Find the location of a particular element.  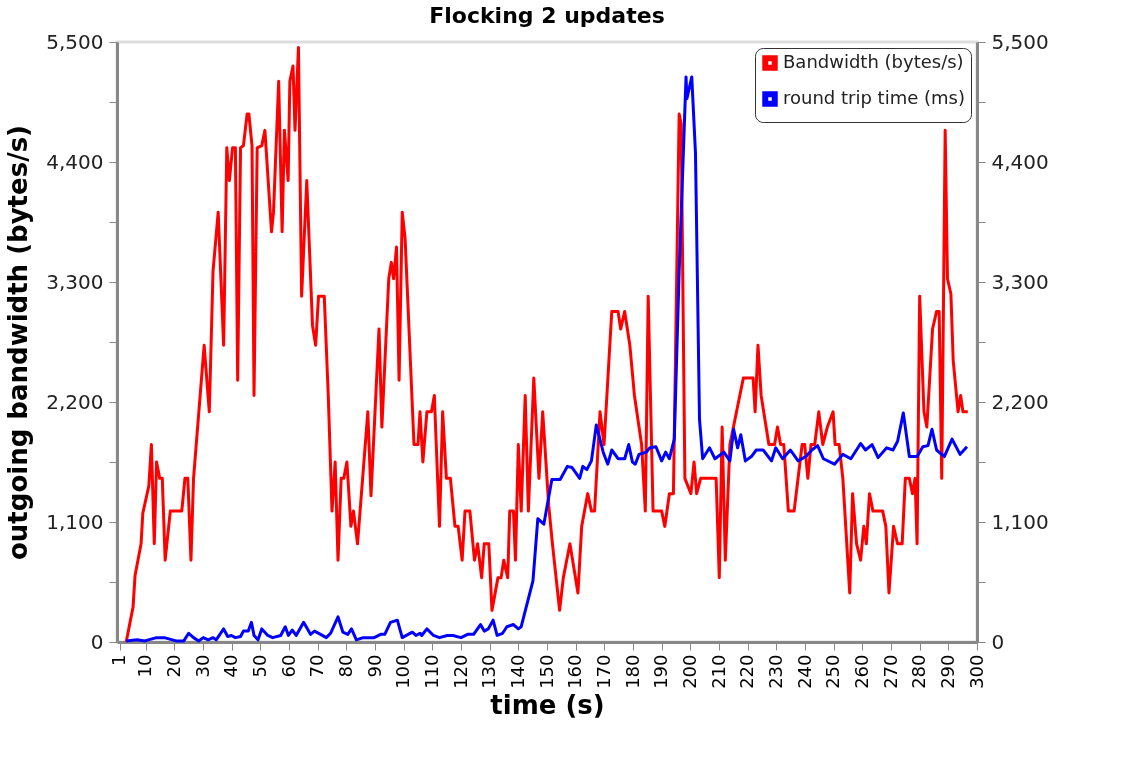

y-tick-label: 1,100 is located at coordinates (75, 521).